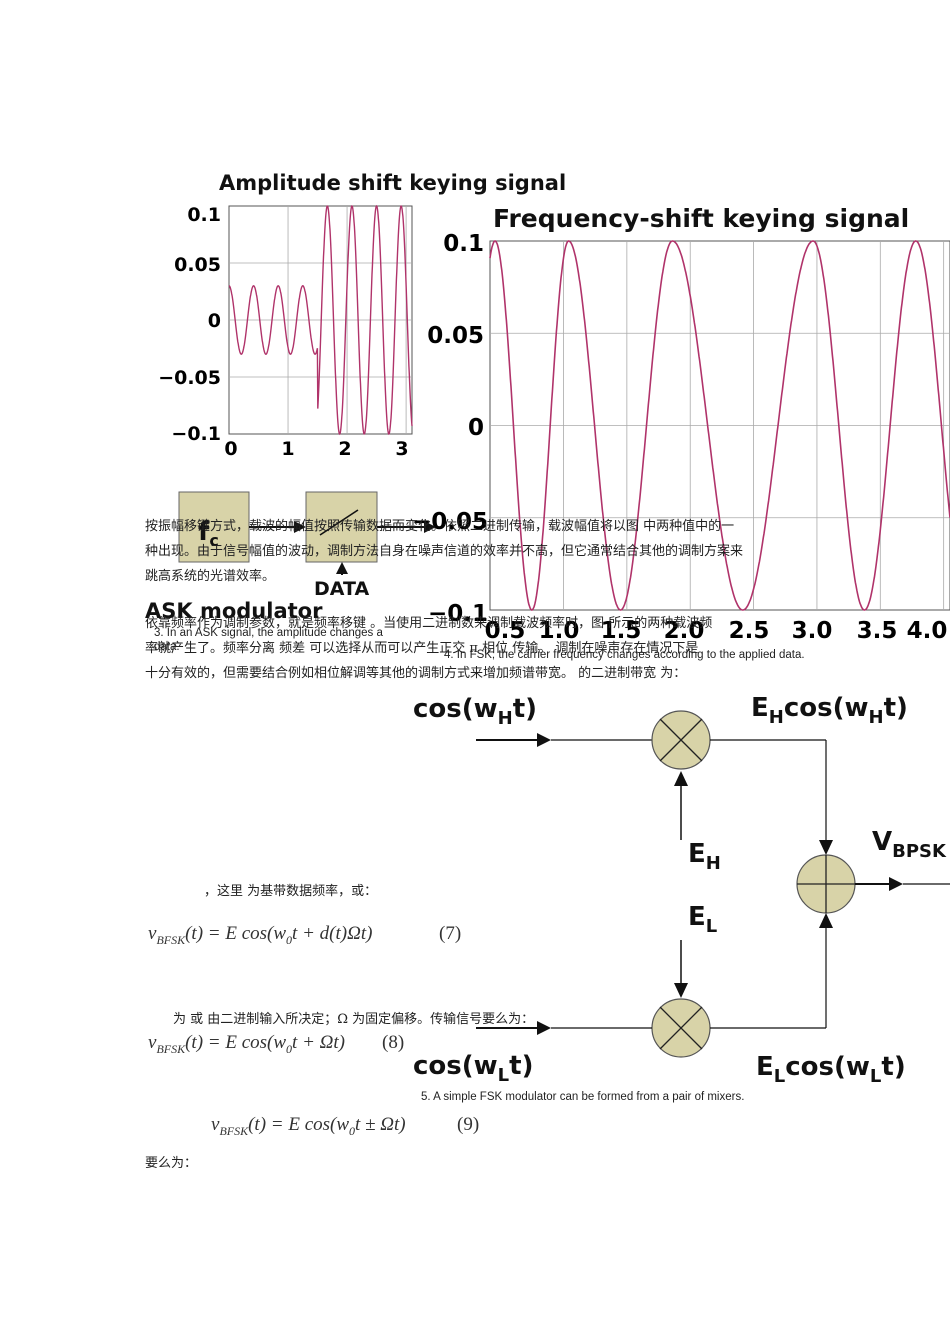 Image resolution: width=950 pixels, height=1344 pixels. Describe the element at coordinates (749, 631) in the screenshot. I see `fsk-x-tick: 2.5` at that location.